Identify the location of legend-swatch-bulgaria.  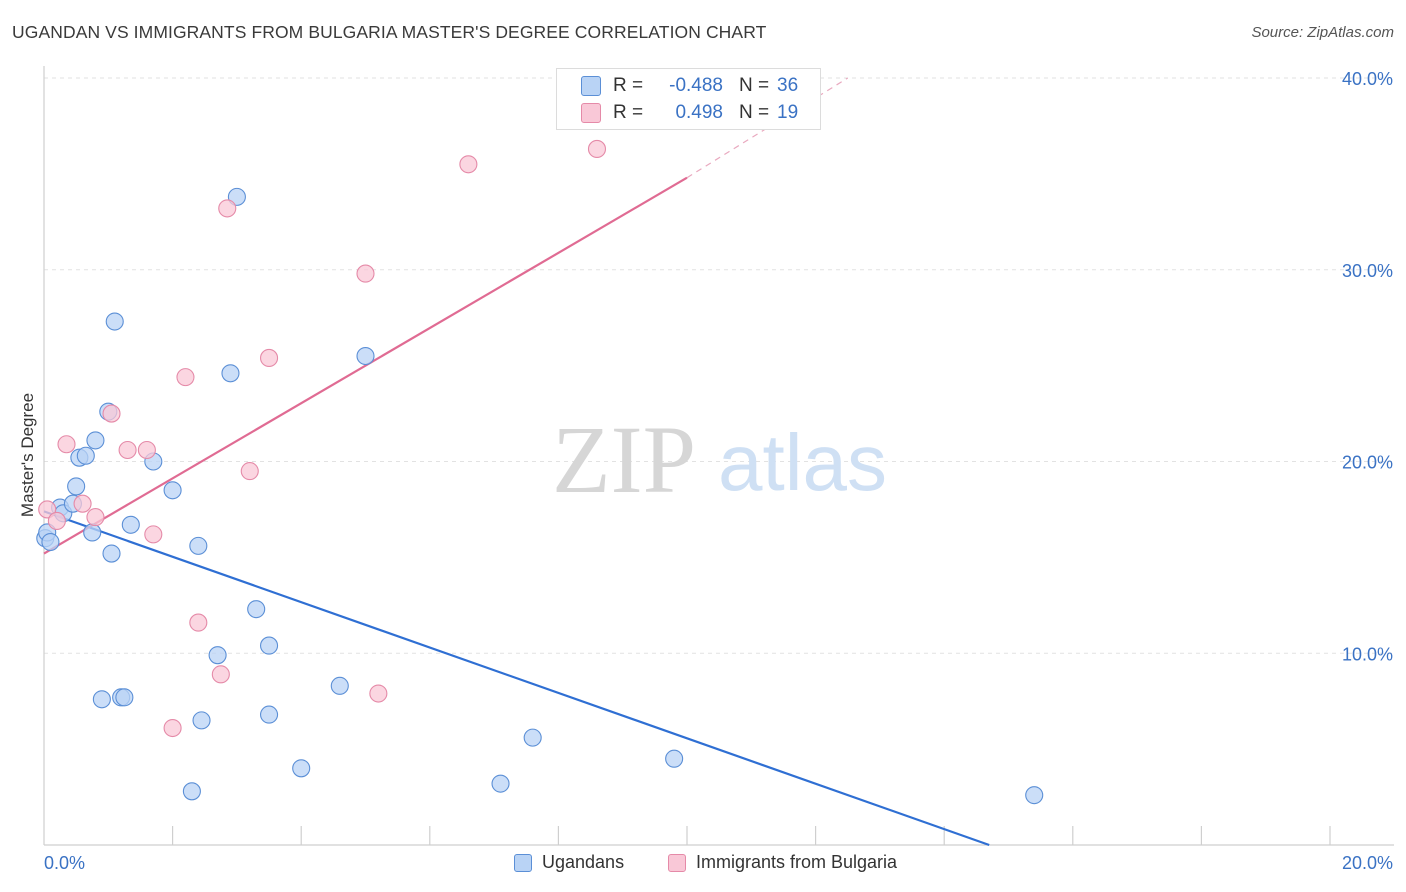
(677, 862).